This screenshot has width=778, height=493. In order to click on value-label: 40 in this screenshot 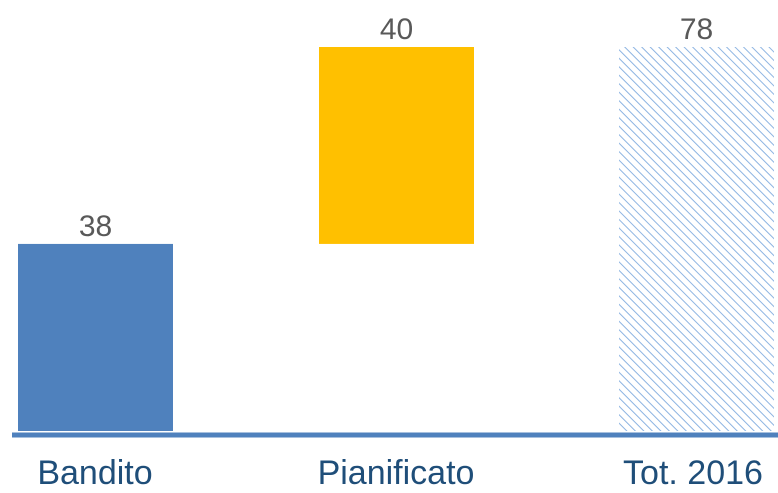, I will do `click(396, 29)`.